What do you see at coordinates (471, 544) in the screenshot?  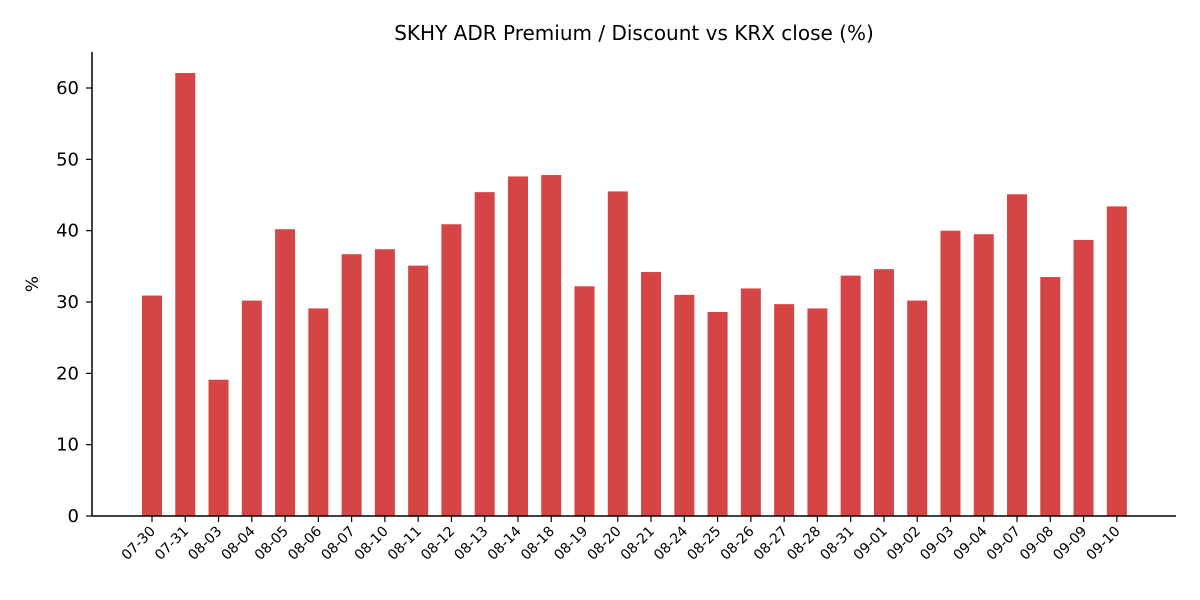 I see `x-tick-label: 08-13` at bounding box center [471, 544].